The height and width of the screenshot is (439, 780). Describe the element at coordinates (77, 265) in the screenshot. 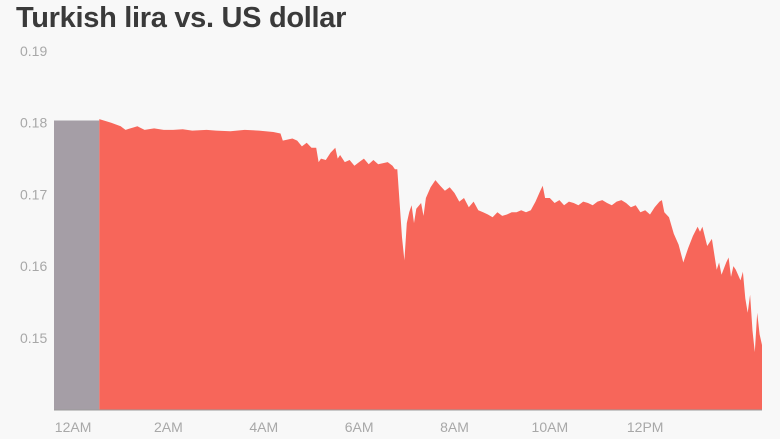

I see `pre-market-area` at that location.